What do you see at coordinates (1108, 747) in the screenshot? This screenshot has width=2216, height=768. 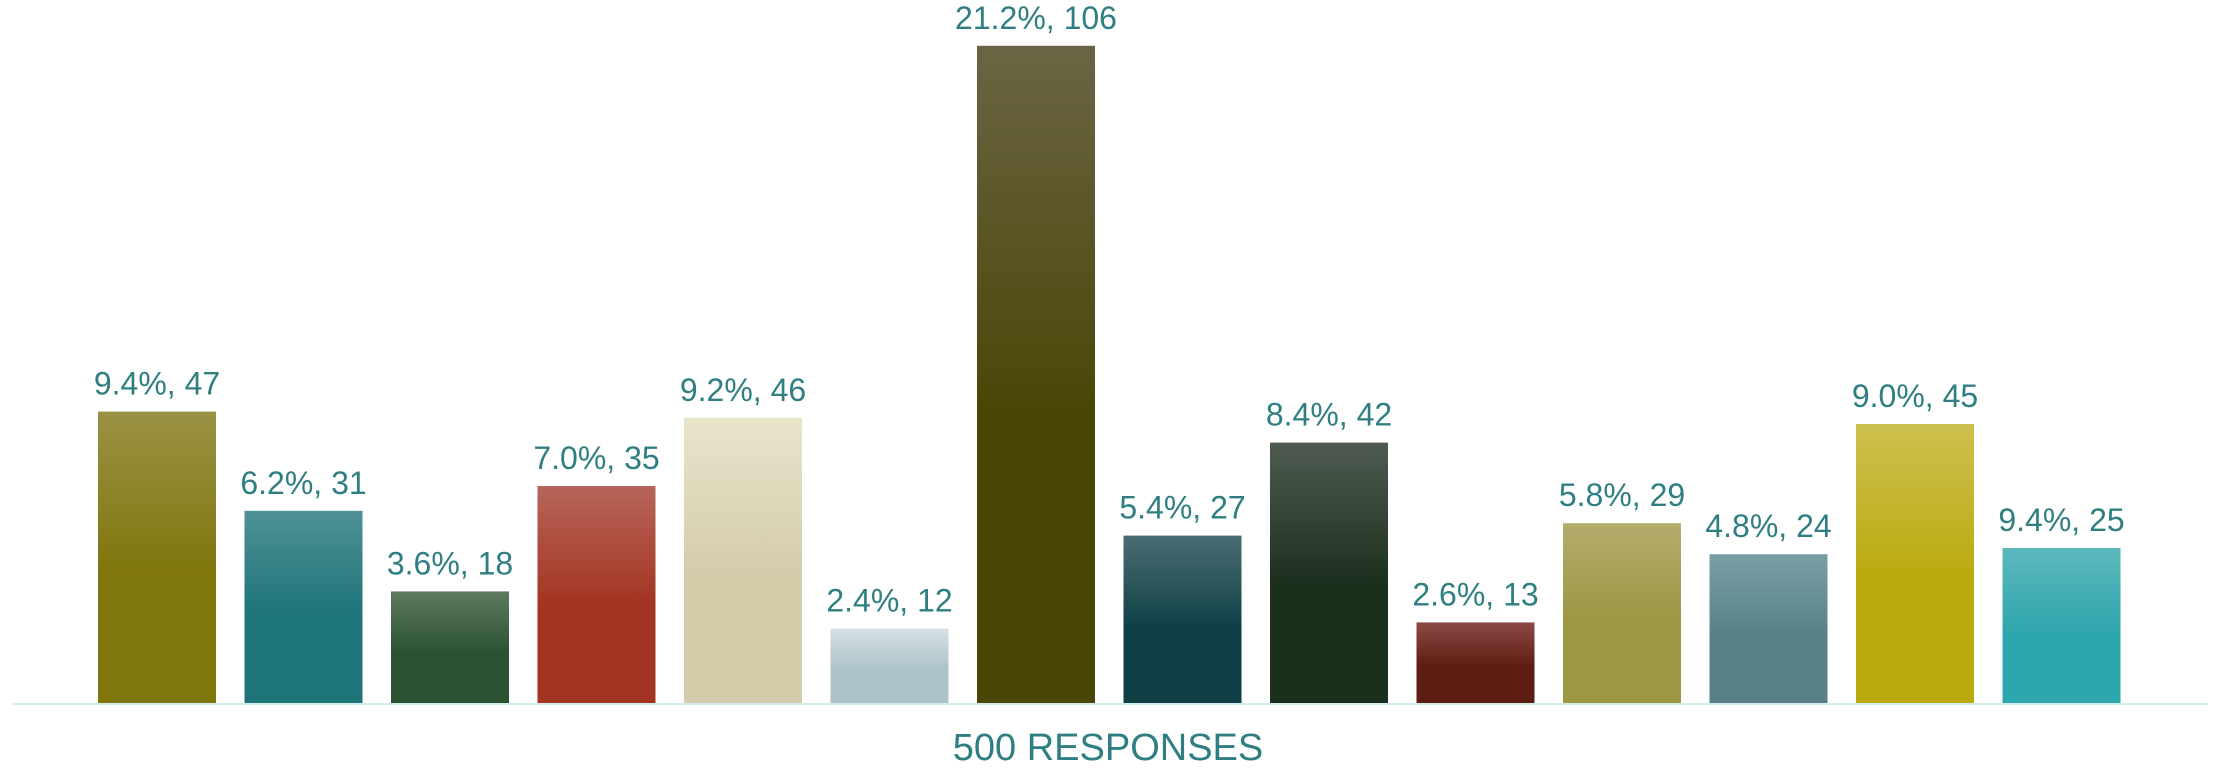 I see `x-axis-label: 500 RESPONSES` at bounding box center [1108, 747].